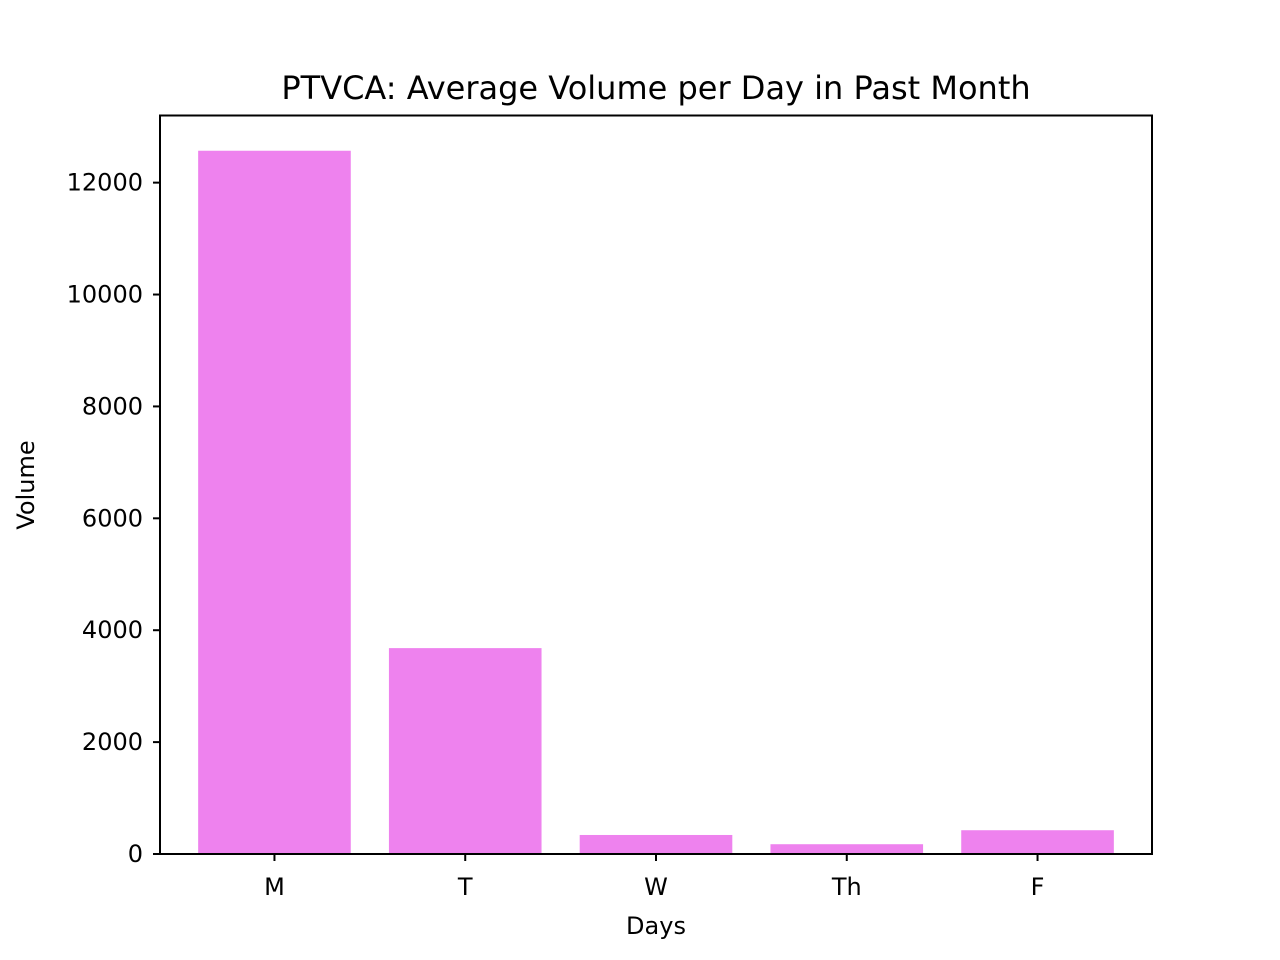 The image size is (1280, 960). I want to click on y-tick-label: 2000, so click(112, 742).